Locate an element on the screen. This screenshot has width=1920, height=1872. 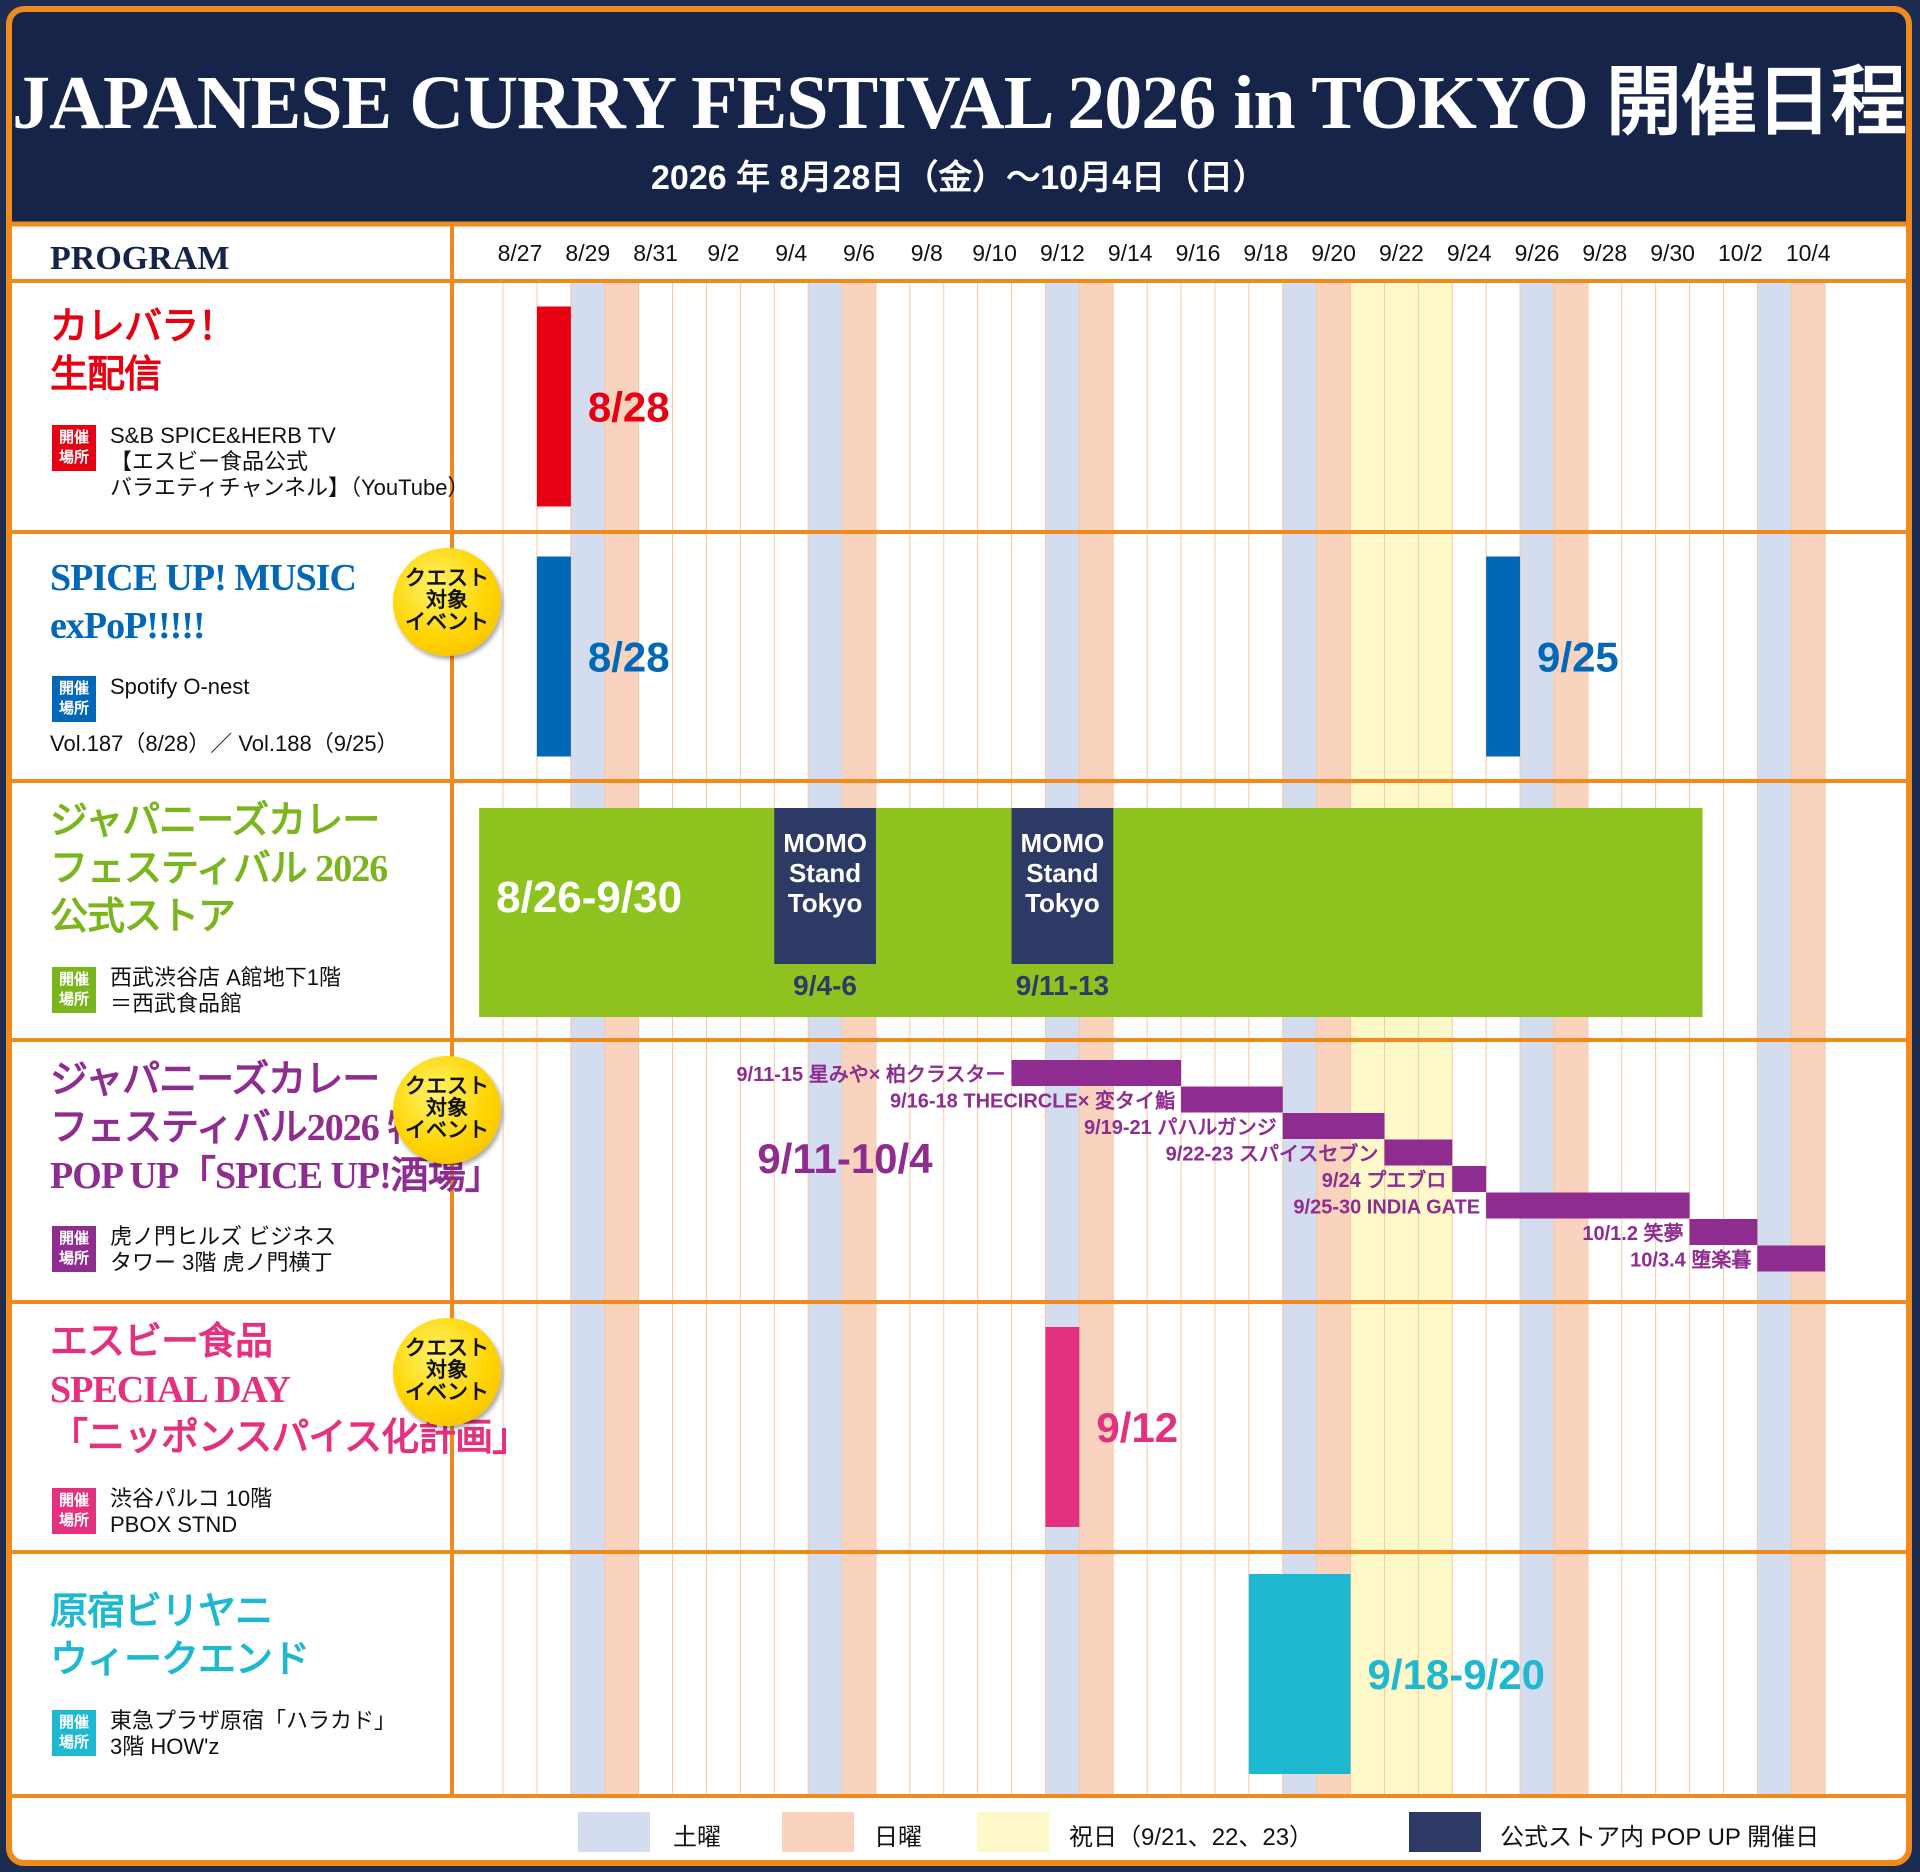
x-tick-label: 9/2 is located at coordinates (723, 253).